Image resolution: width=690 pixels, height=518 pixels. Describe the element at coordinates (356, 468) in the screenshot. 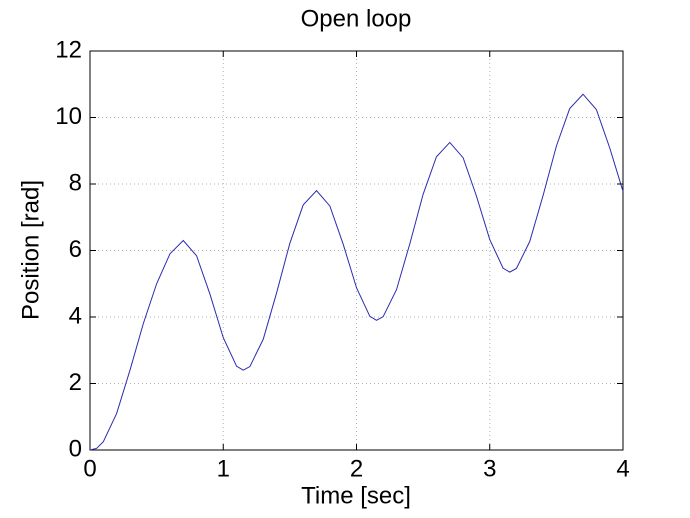

I see `x-tick-label: 2` at that location.